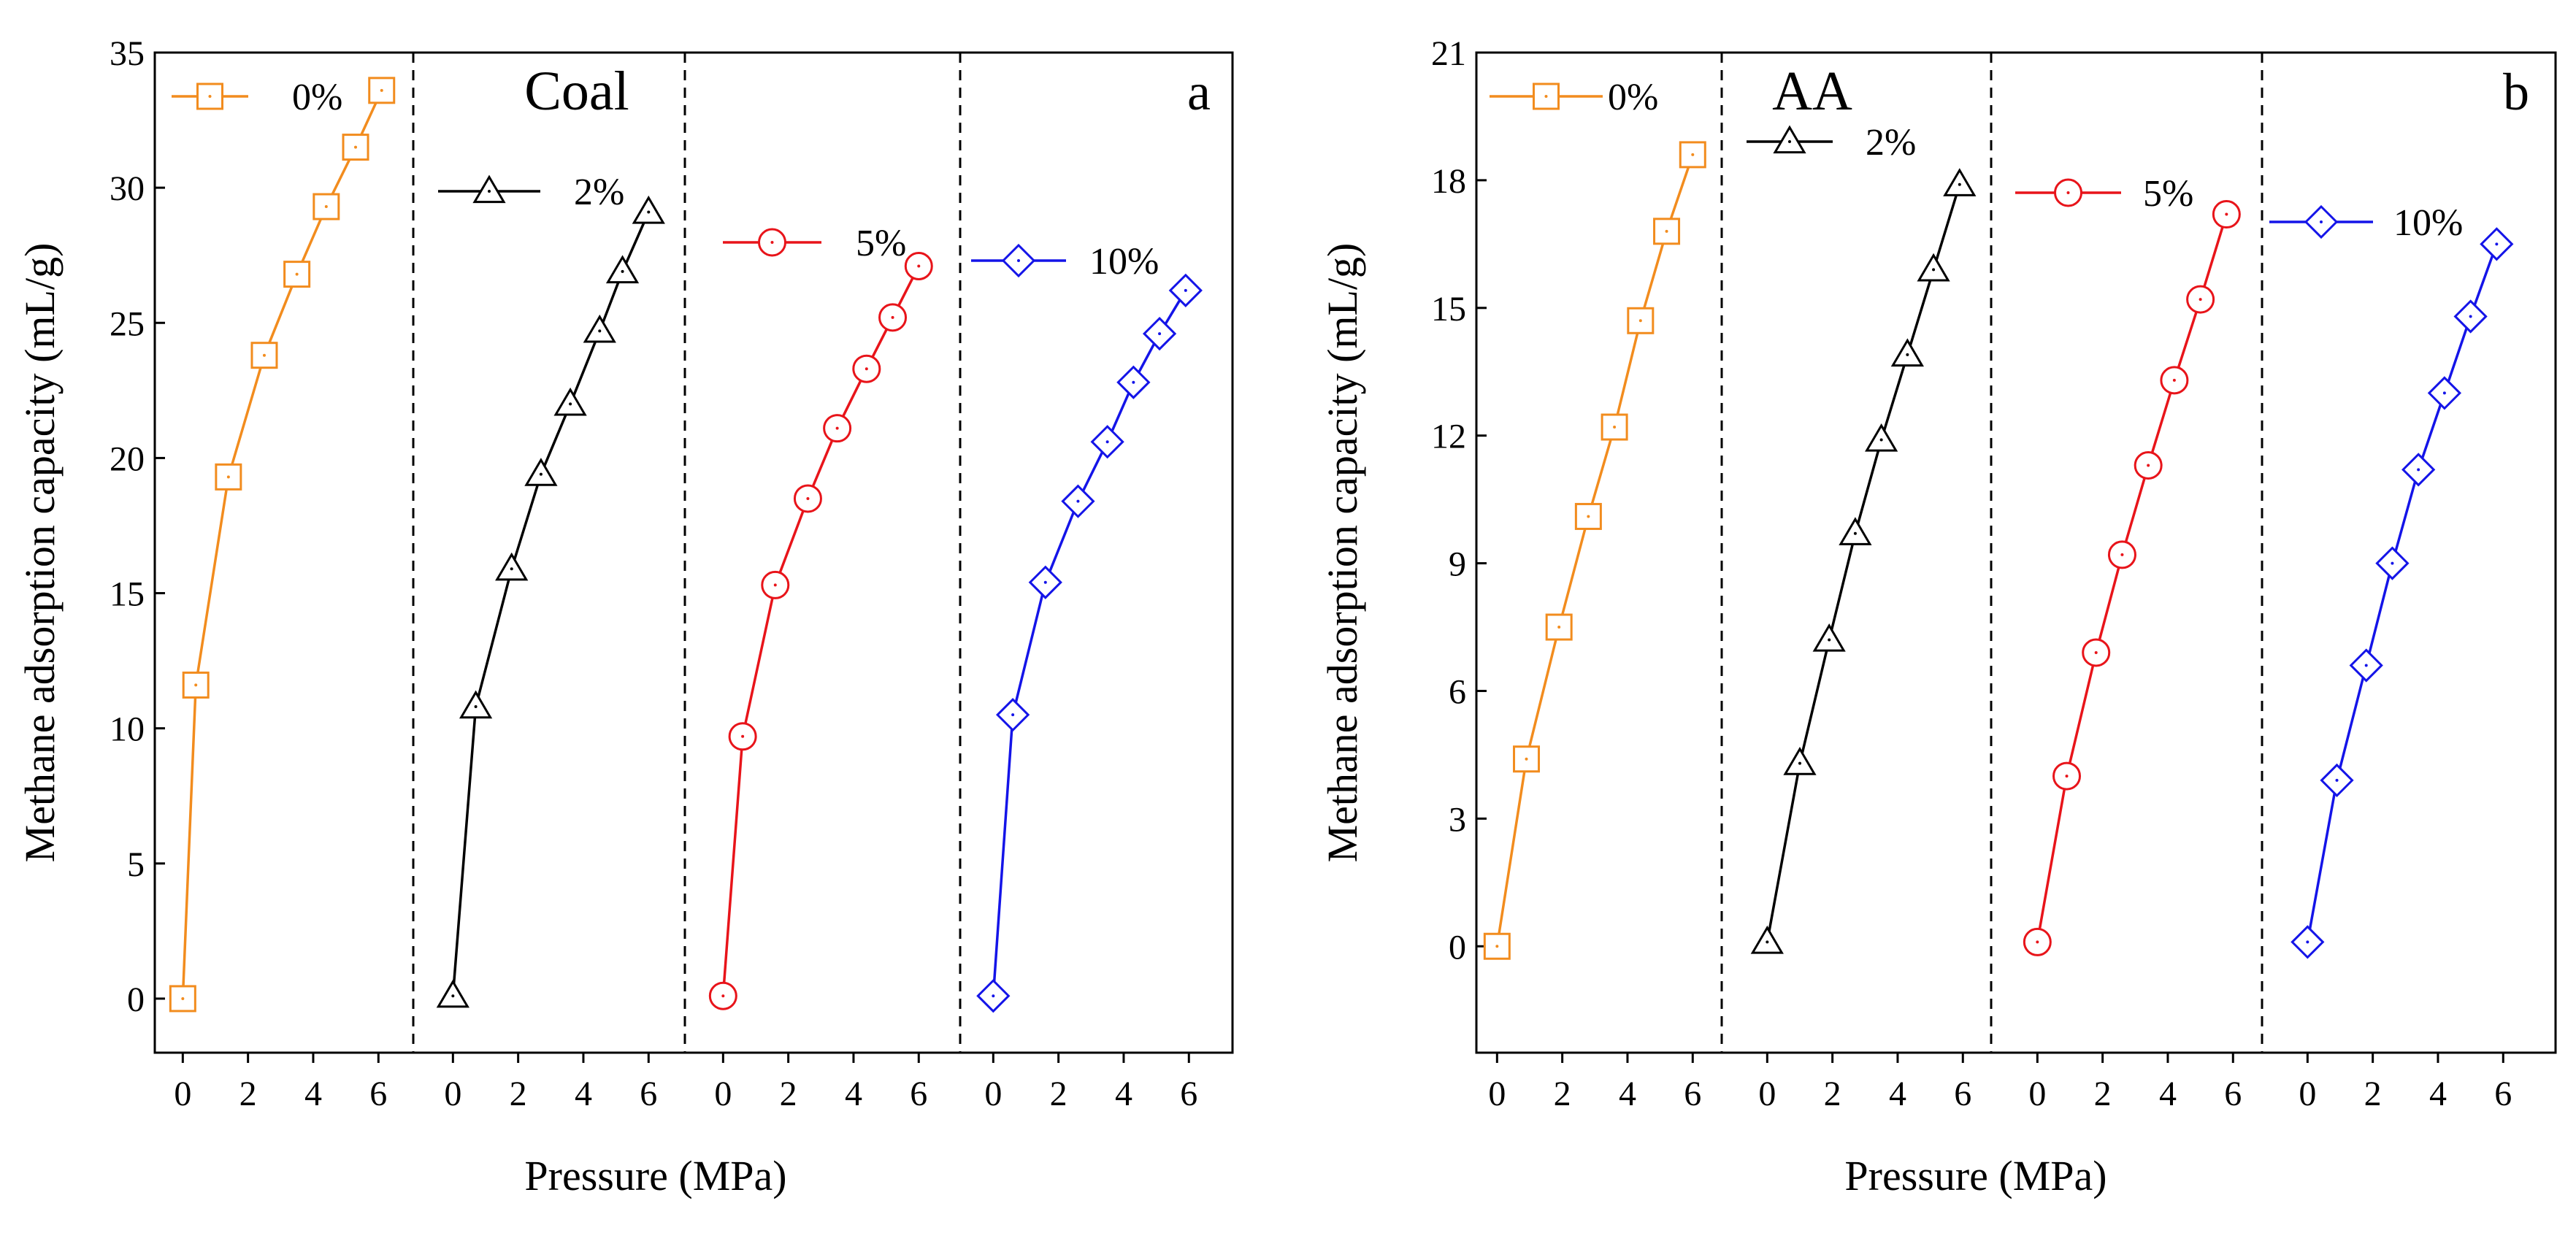 Image resolution: width=2576 pixels, height=1233 pixels. Describe the element at coordinates (881, 243) in the screenshot. I see `panel-a-legend-label: 5%` at that location.